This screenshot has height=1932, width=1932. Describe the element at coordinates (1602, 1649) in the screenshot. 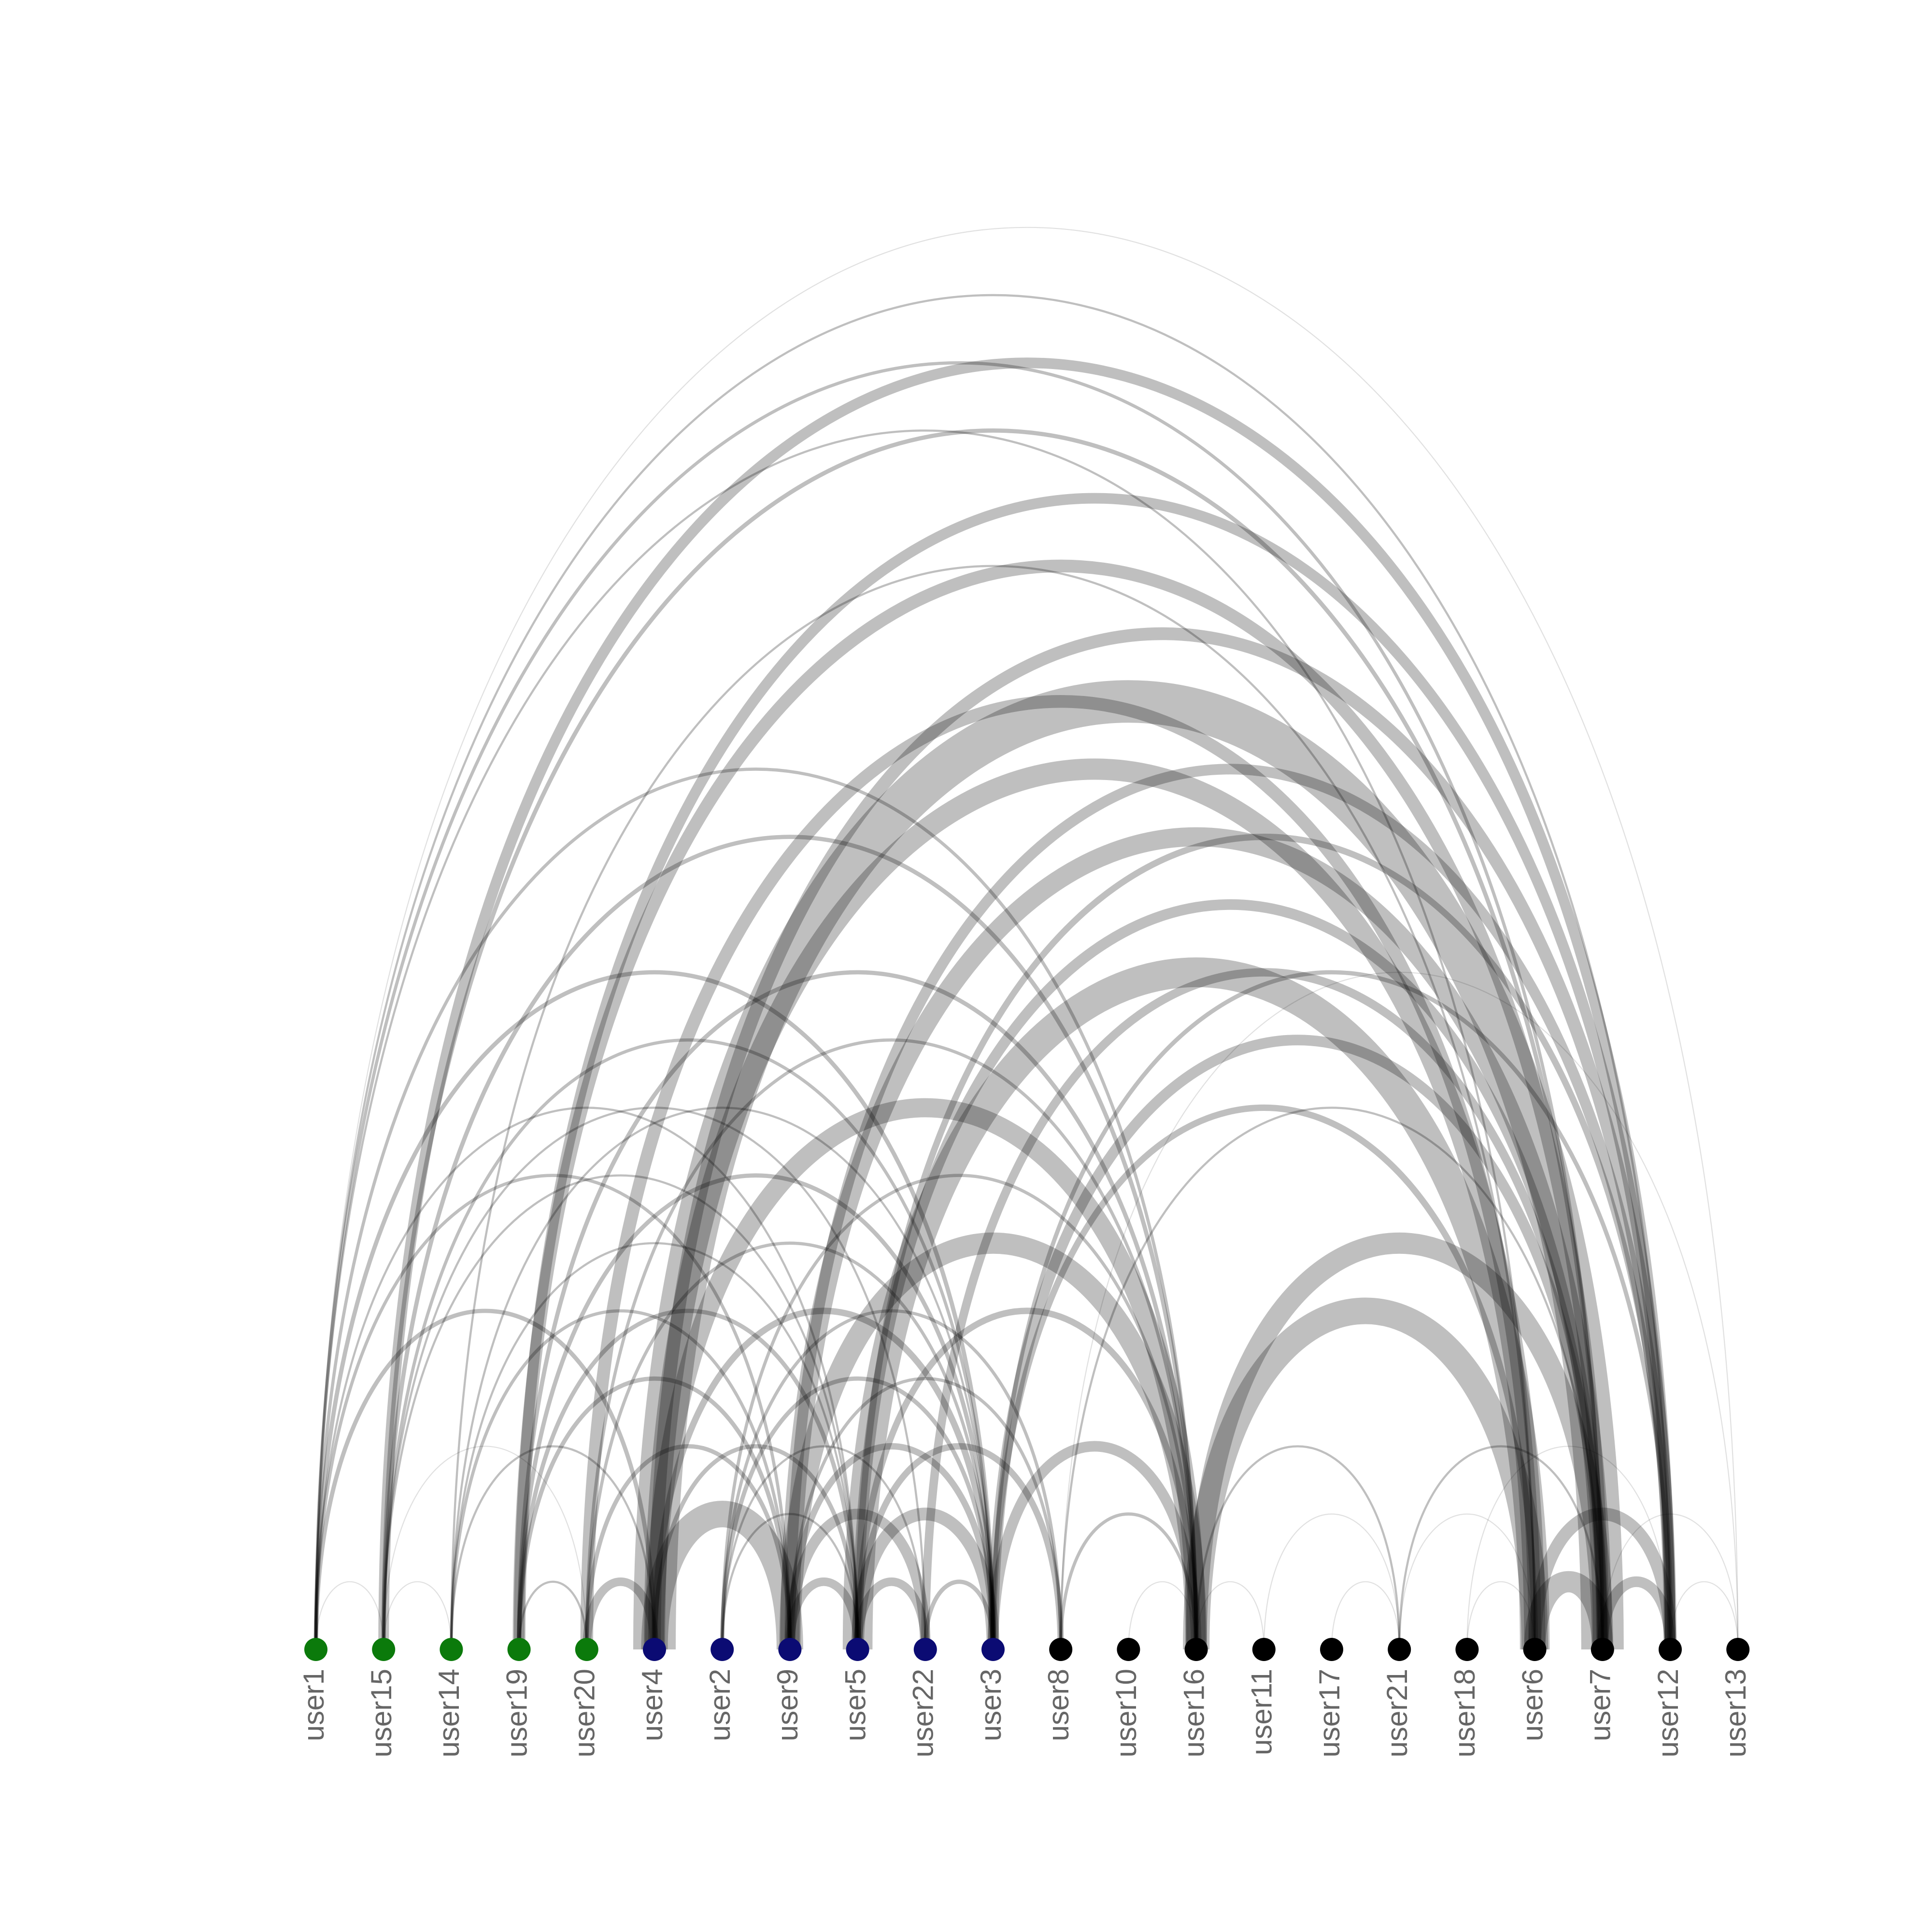

I see `node-user7` at that location.